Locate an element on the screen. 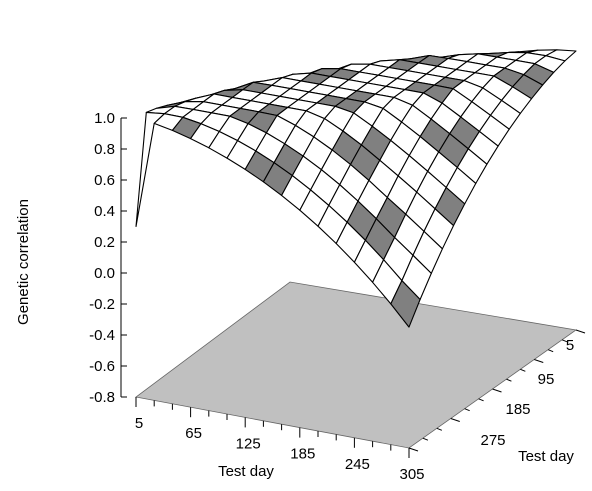 Image resolution: width=592 pixels, height=491 pixels. x-tick-label: 65 is located at coordinates (193, 433).